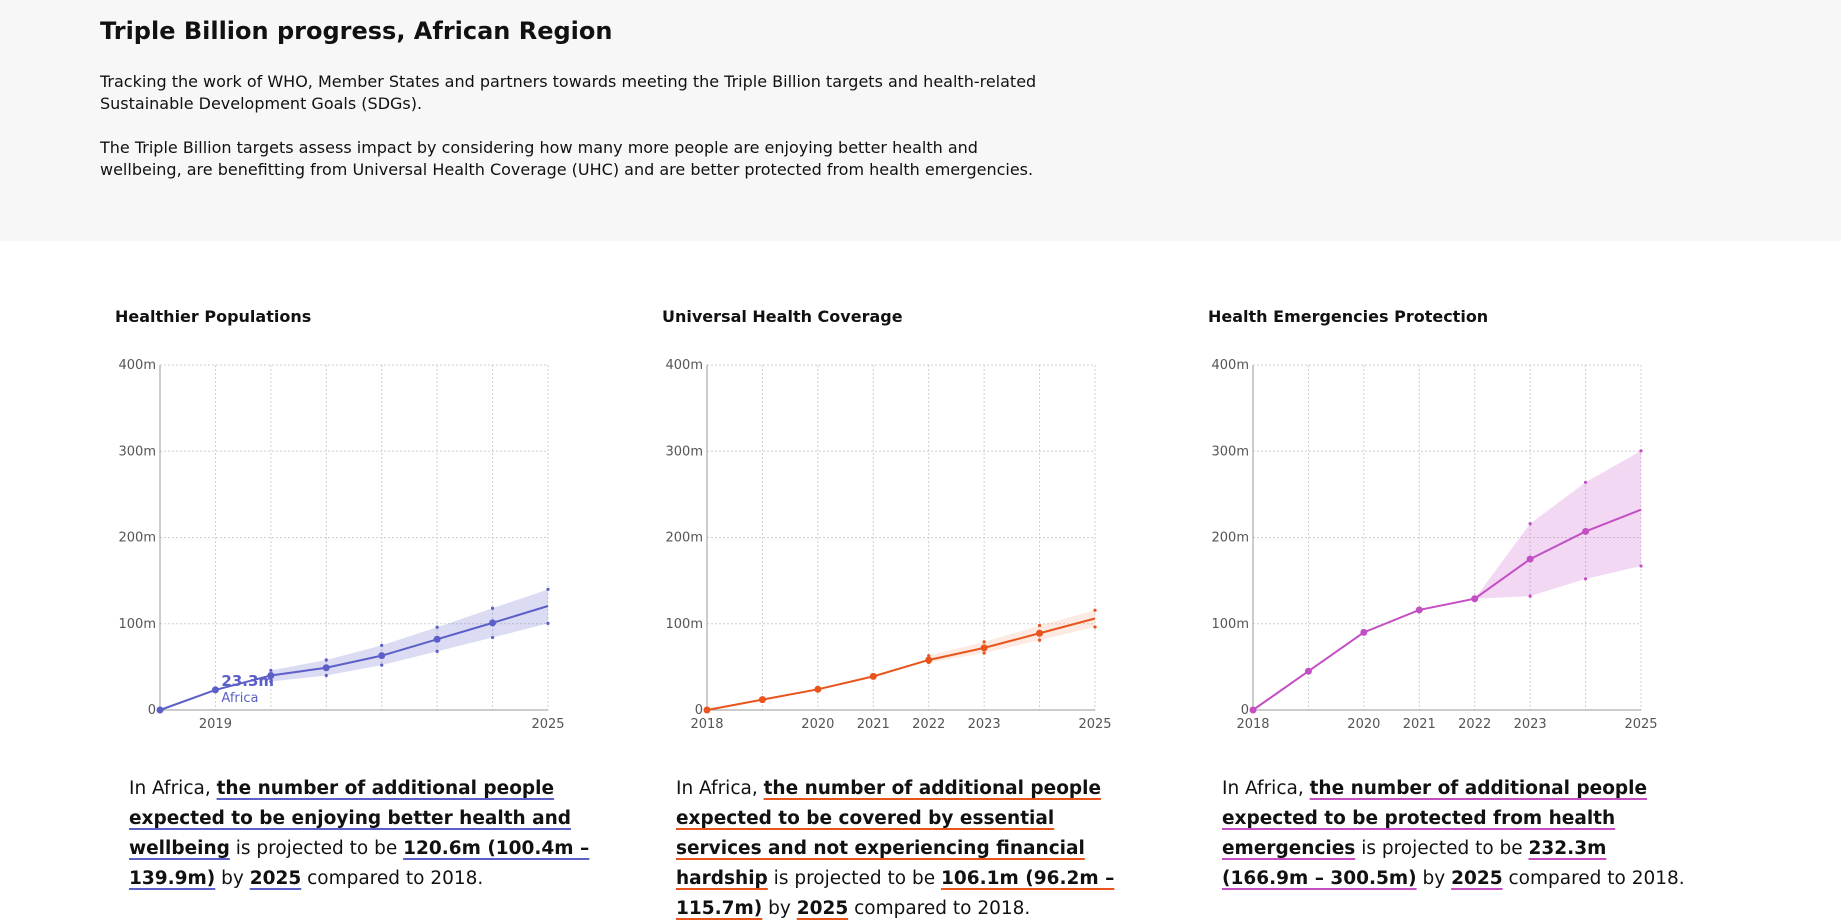 This screenshot has width=1841, height=924. I want to click on summary-value-link: 232.3m (166.9m – 300.5m), so click(1414, 863).